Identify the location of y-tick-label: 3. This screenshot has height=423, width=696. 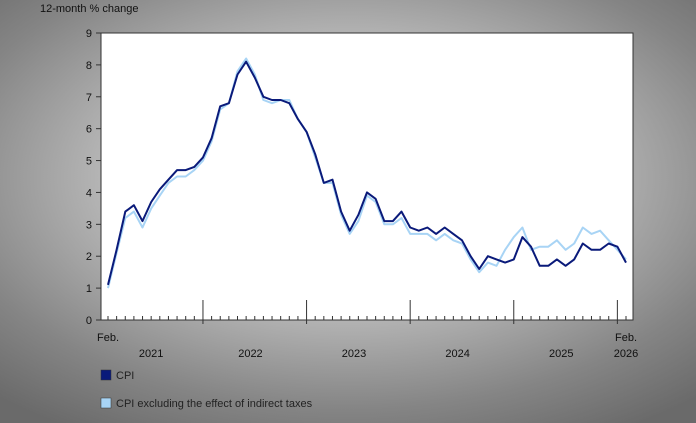
(89, 225).